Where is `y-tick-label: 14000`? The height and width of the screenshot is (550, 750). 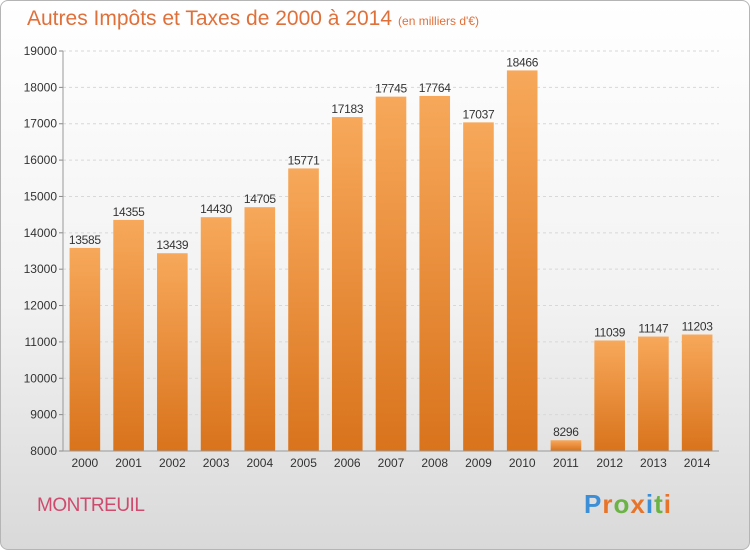 y-tick-label: 14000 is located at coordinates (41, 233).